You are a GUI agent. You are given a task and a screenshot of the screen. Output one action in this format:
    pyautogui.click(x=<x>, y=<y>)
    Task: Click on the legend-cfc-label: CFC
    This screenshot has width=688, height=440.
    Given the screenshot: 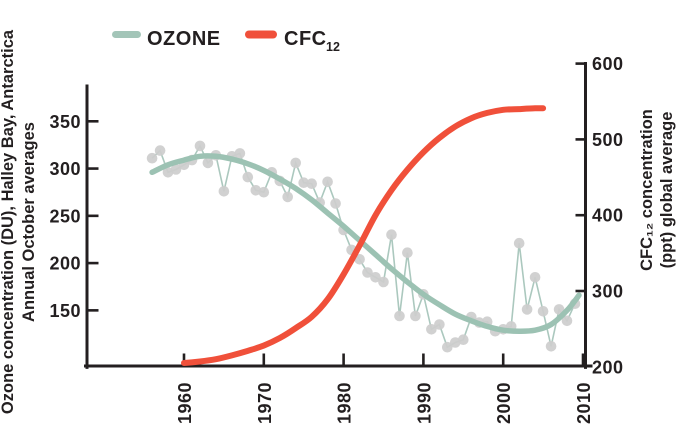 What is the action you would take?
    pyautogui.click(x=305, y=39)
    